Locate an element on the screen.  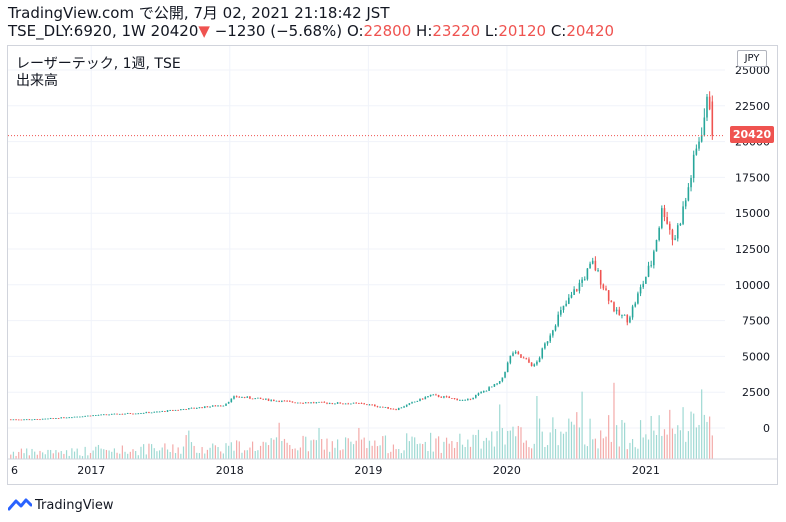
footer-brand: TradingView is located at coordinates (61, 505).